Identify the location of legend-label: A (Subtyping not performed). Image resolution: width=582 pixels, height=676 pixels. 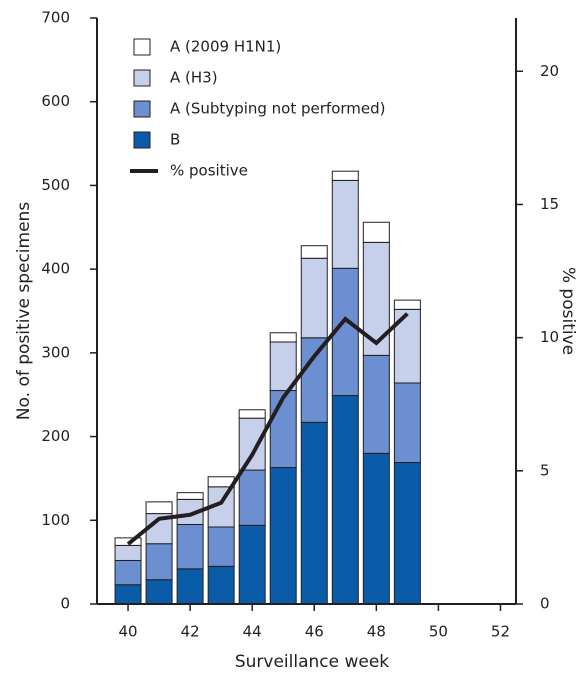
(278, 109).